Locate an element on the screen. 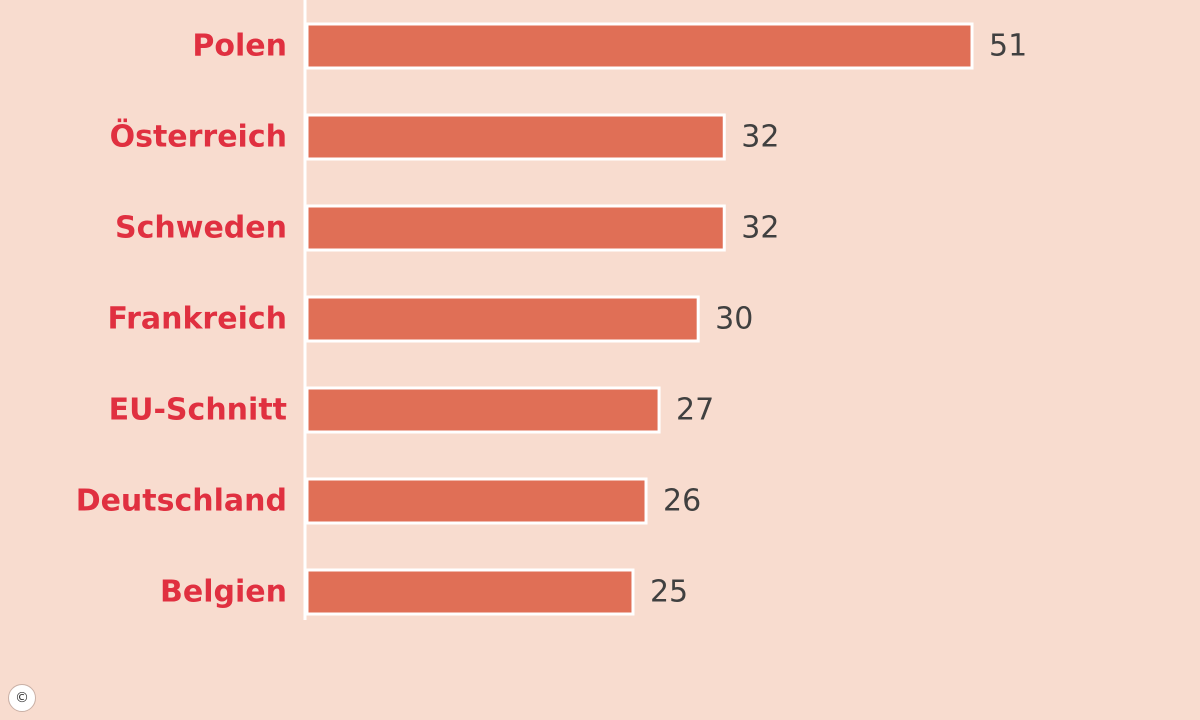 This screenshot has height=720, width=1200. category-label-0: Polen is located at coordinates (239, 46).